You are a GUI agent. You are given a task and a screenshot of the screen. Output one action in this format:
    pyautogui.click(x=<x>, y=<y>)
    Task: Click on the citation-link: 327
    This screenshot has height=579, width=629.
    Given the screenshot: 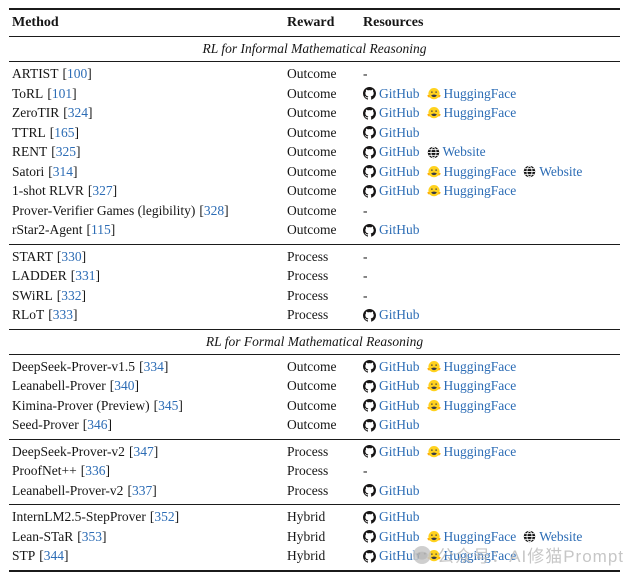 What is the action you would take?
    pyautogui.click(x=102, y=191)
    